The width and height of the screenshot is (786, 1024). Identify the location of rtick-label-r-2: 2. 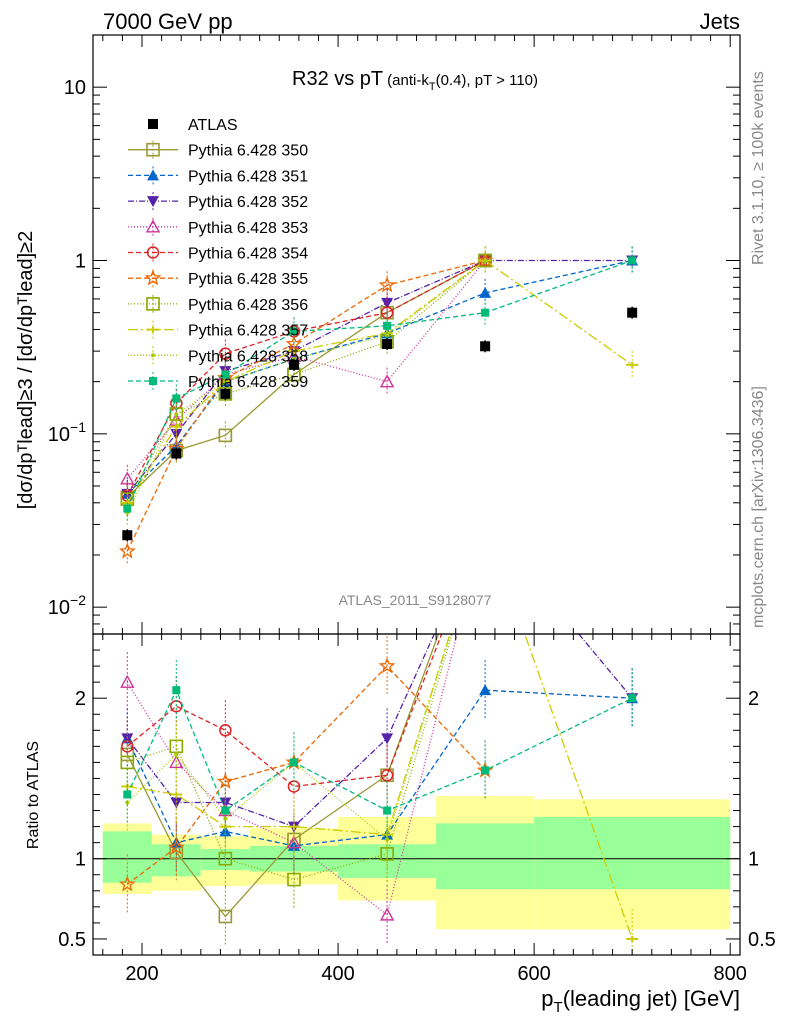
(753, 699).